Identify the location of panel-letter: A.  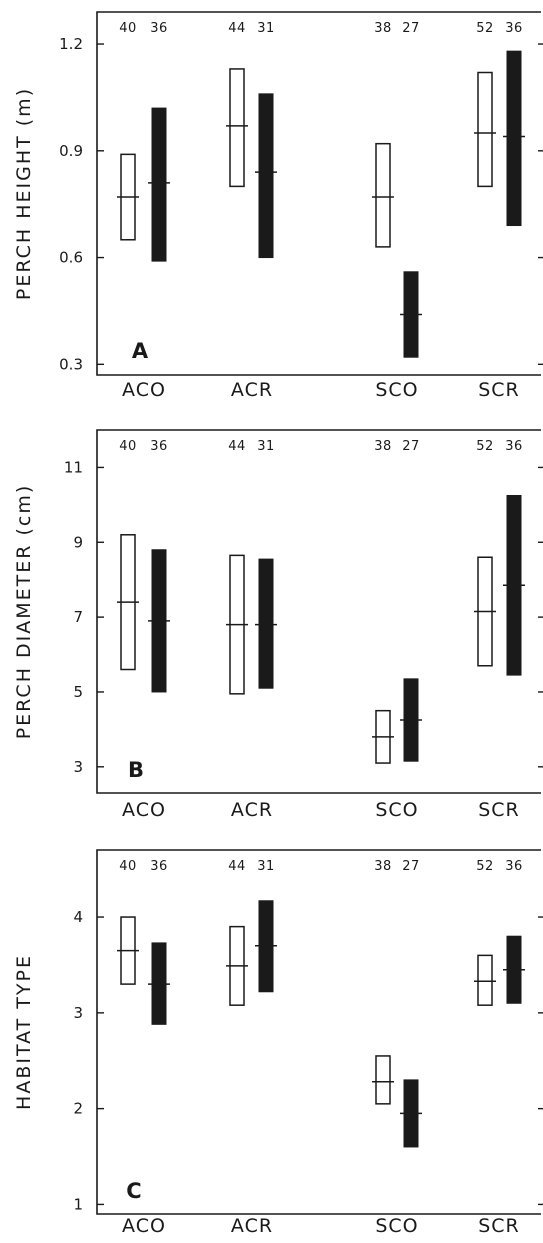
(140, 351).